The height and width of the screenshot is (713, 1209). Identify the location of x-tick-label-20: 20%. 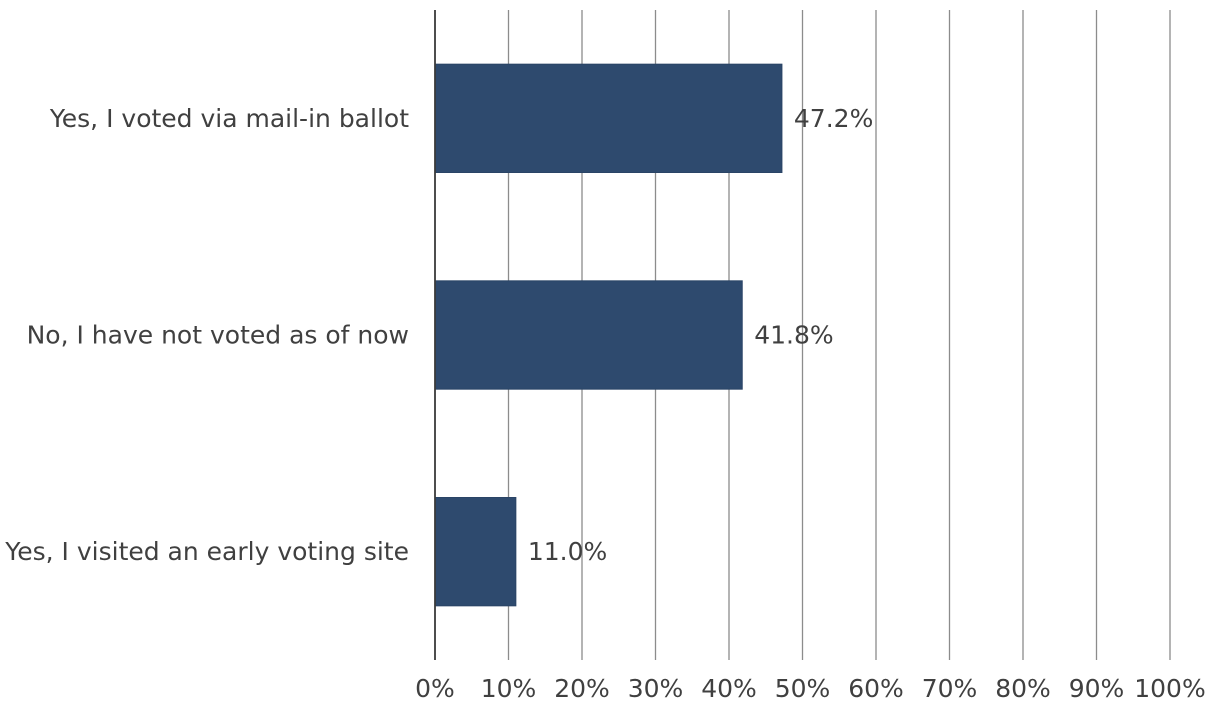
(582, 688).